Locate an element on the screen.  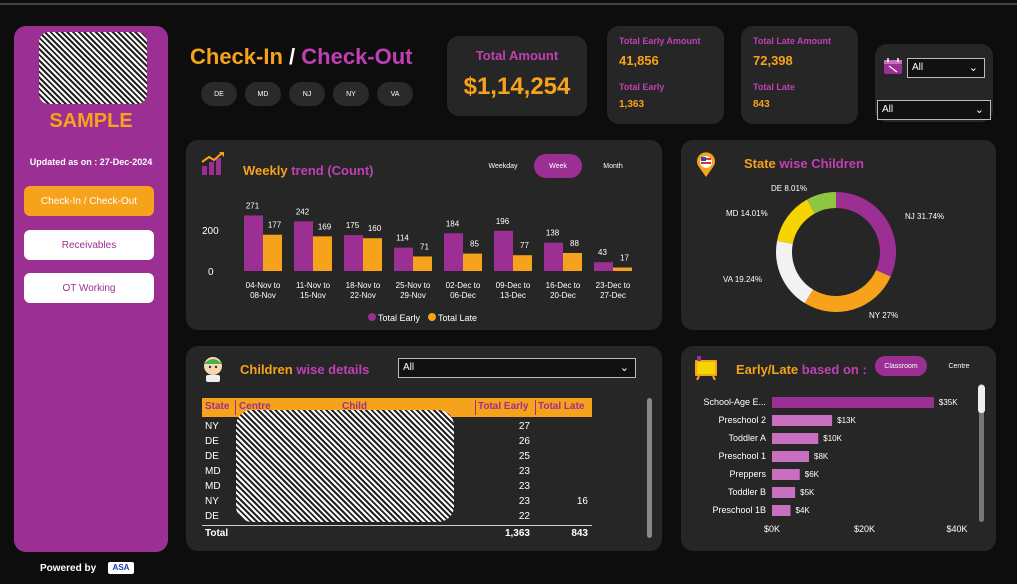
x-tick-label: 16-Dec to is located at coordinates (563, 285).